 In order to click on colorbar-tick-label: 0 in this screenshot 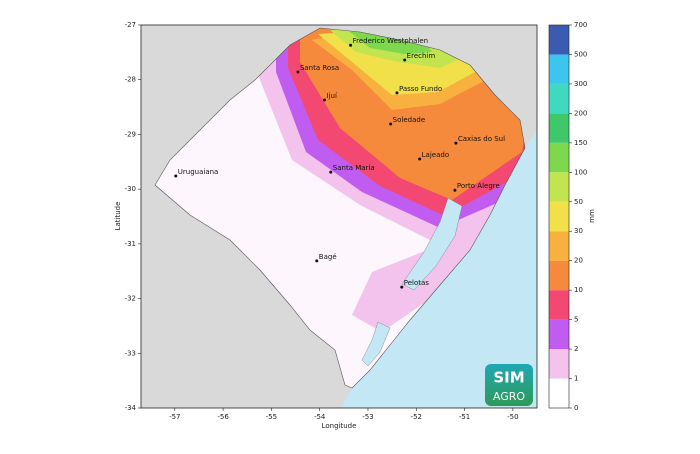, I will do `click(576, 408)`.